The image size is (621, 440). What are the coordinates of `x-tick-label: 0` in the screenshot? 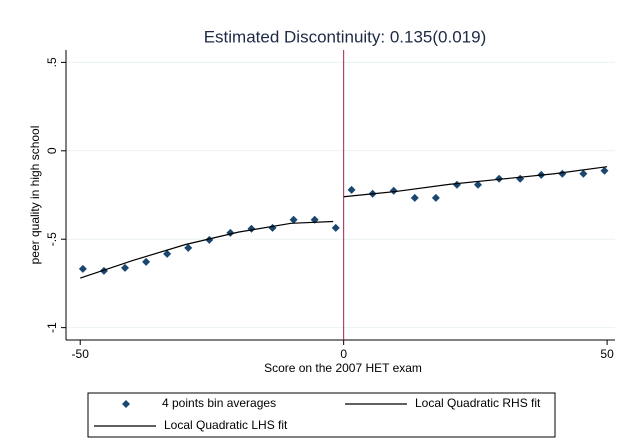 It's located at (343, 354).